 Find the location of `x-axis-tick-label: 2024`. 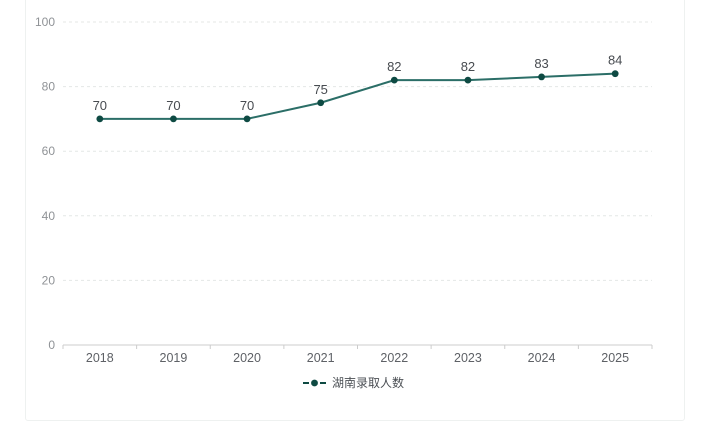

x-axis-tick-label: 2024 is located at coordinates (542, 358).